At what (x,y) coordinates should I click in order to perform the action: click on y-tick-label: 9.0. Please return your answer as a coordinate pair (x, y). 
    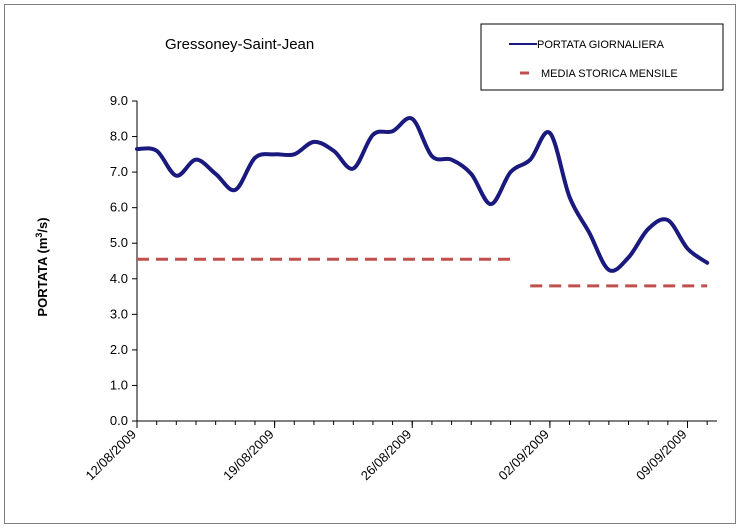
    Looking at the image, I should click on (119, 100).